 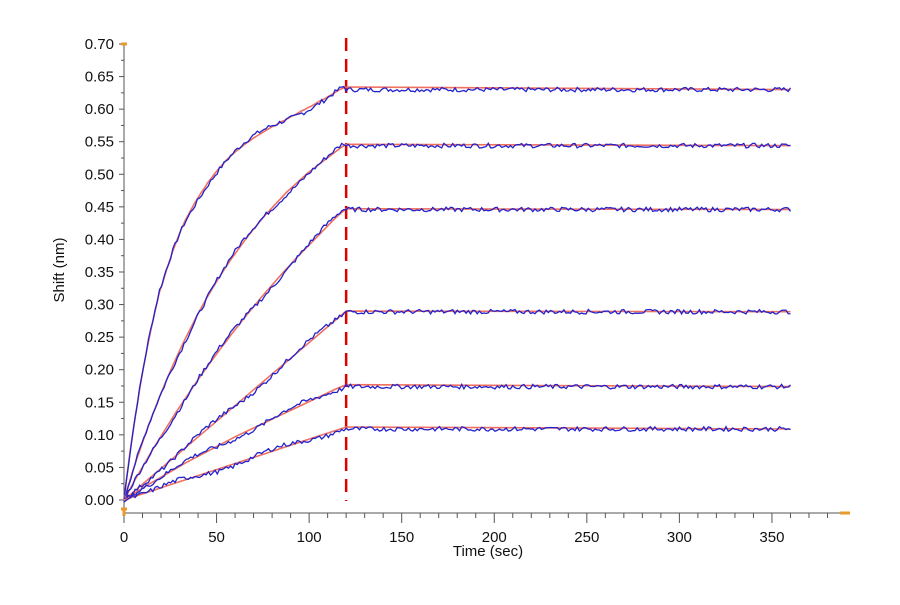 I want to click on x-tick-label: 250, so click(x=586, y=537).